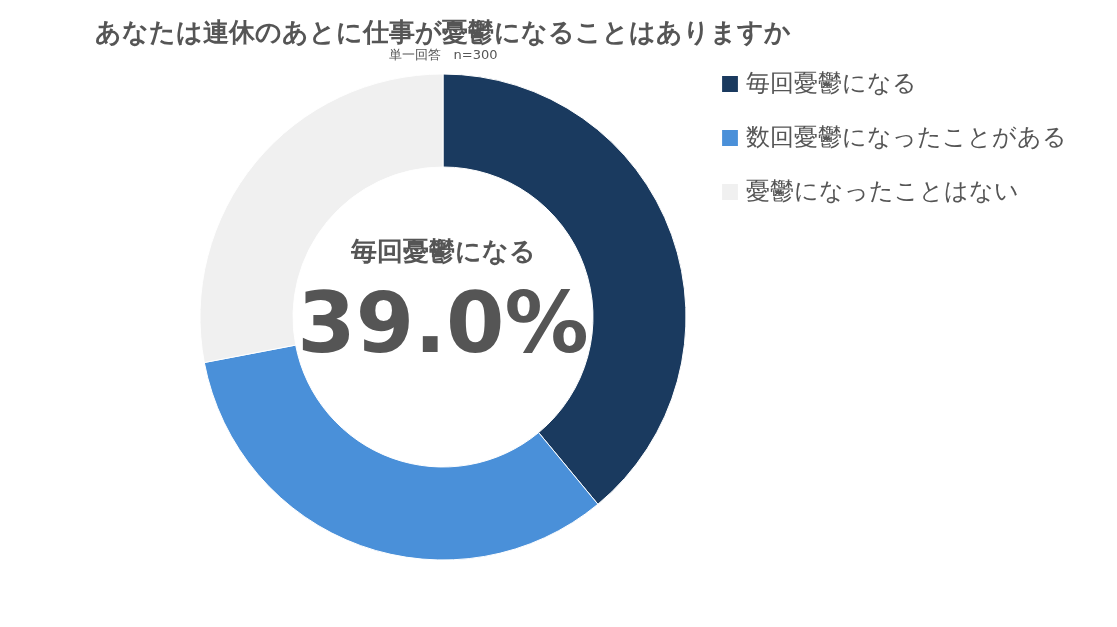  I want to click on legend-label: 数回憂鬱になったことがある, so click(906, 137).